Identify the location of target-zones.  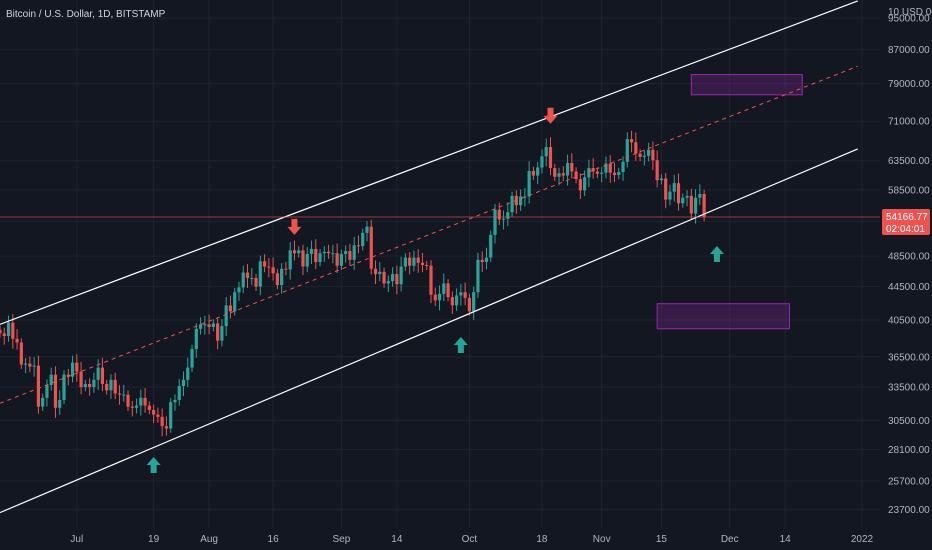
(729, 202).